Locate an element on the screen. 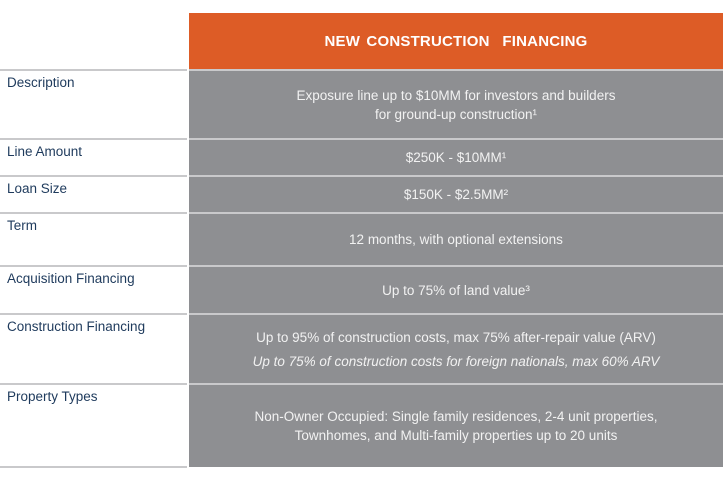  row-label: Description is located at coordinates (93, 103).